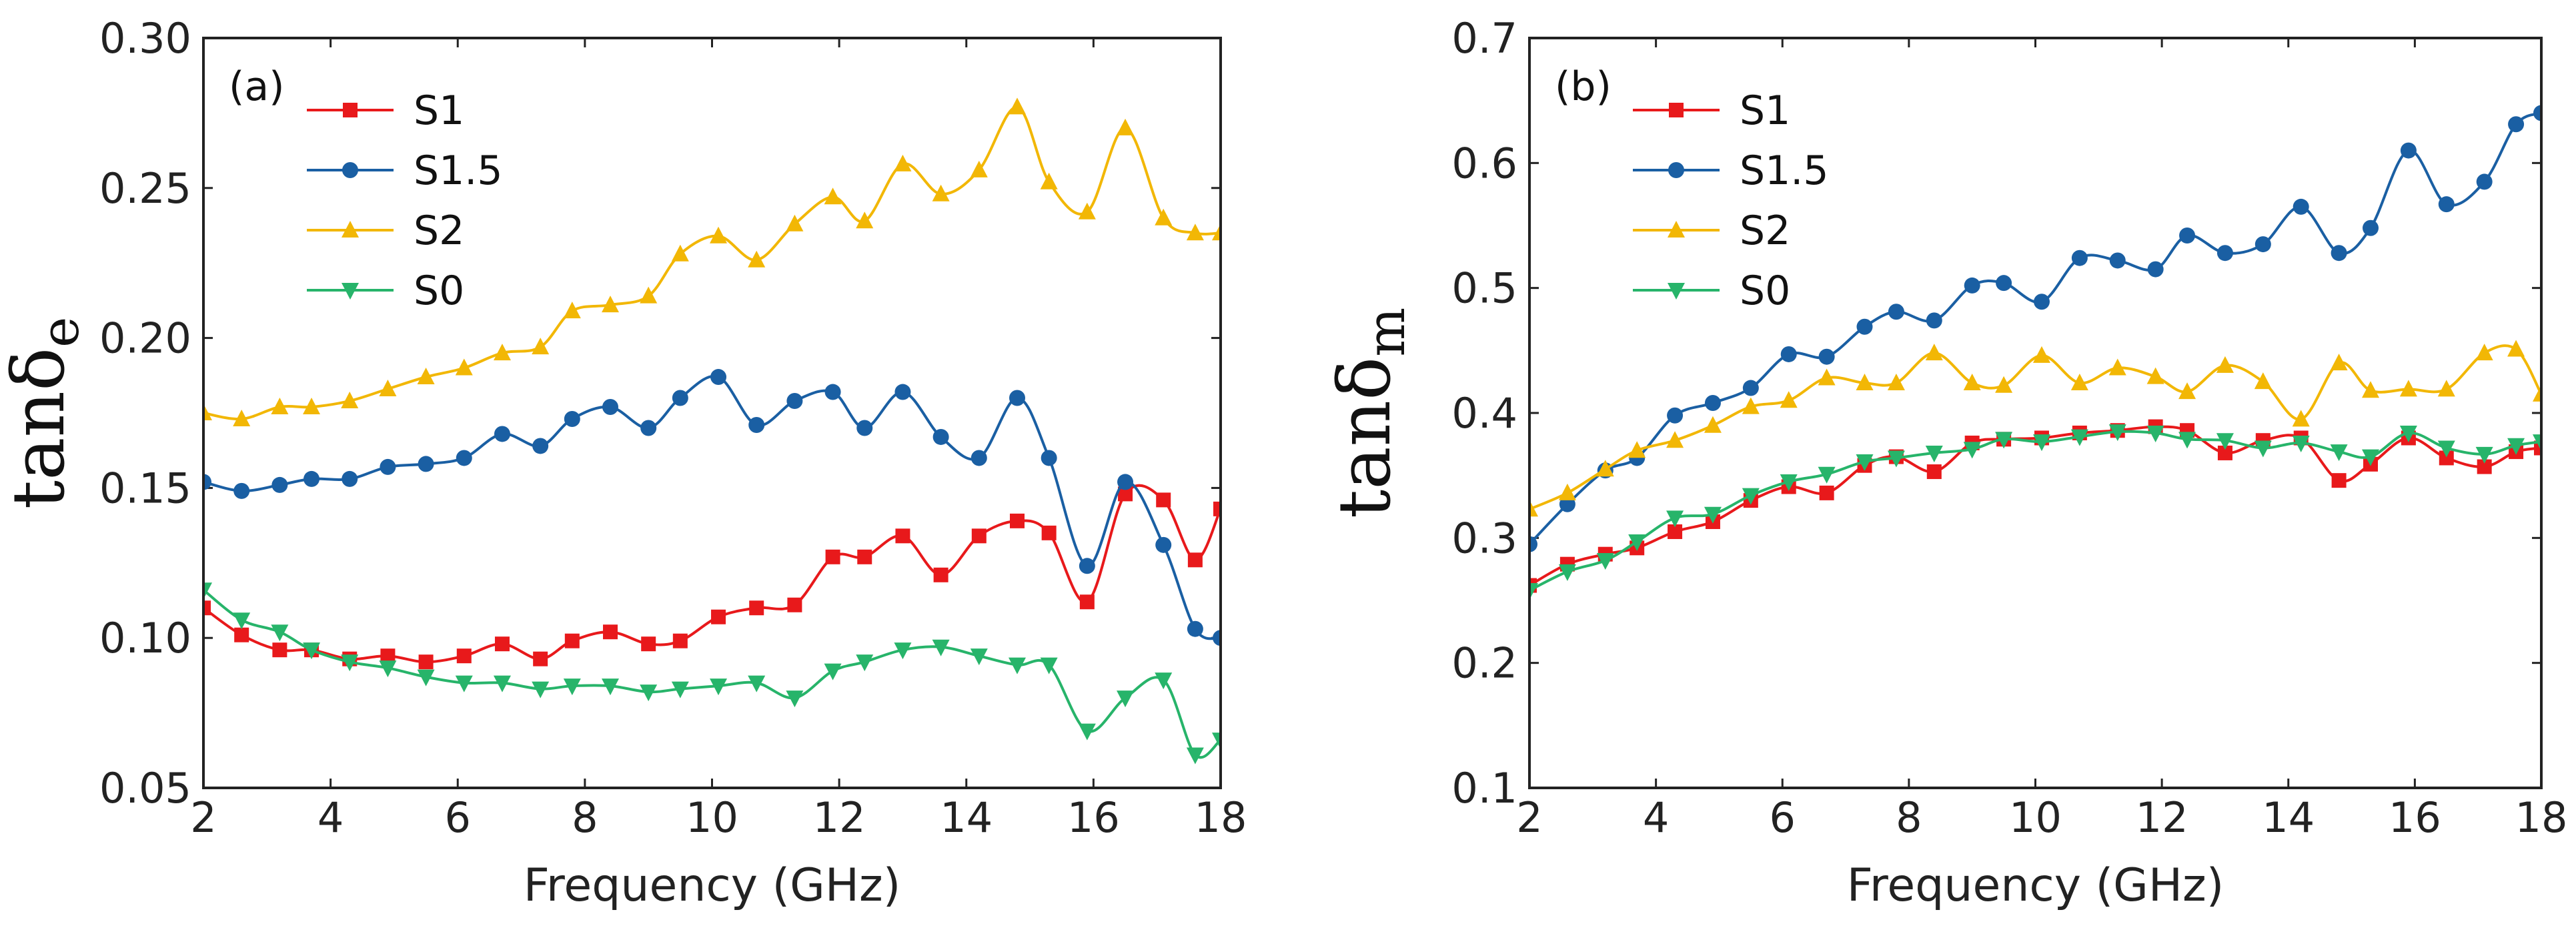 This screenshot has height=928, width=2576. Describe the element at coordinates (2162, 818) in the screenshot. I see `x-tick-label: 12` at that location.